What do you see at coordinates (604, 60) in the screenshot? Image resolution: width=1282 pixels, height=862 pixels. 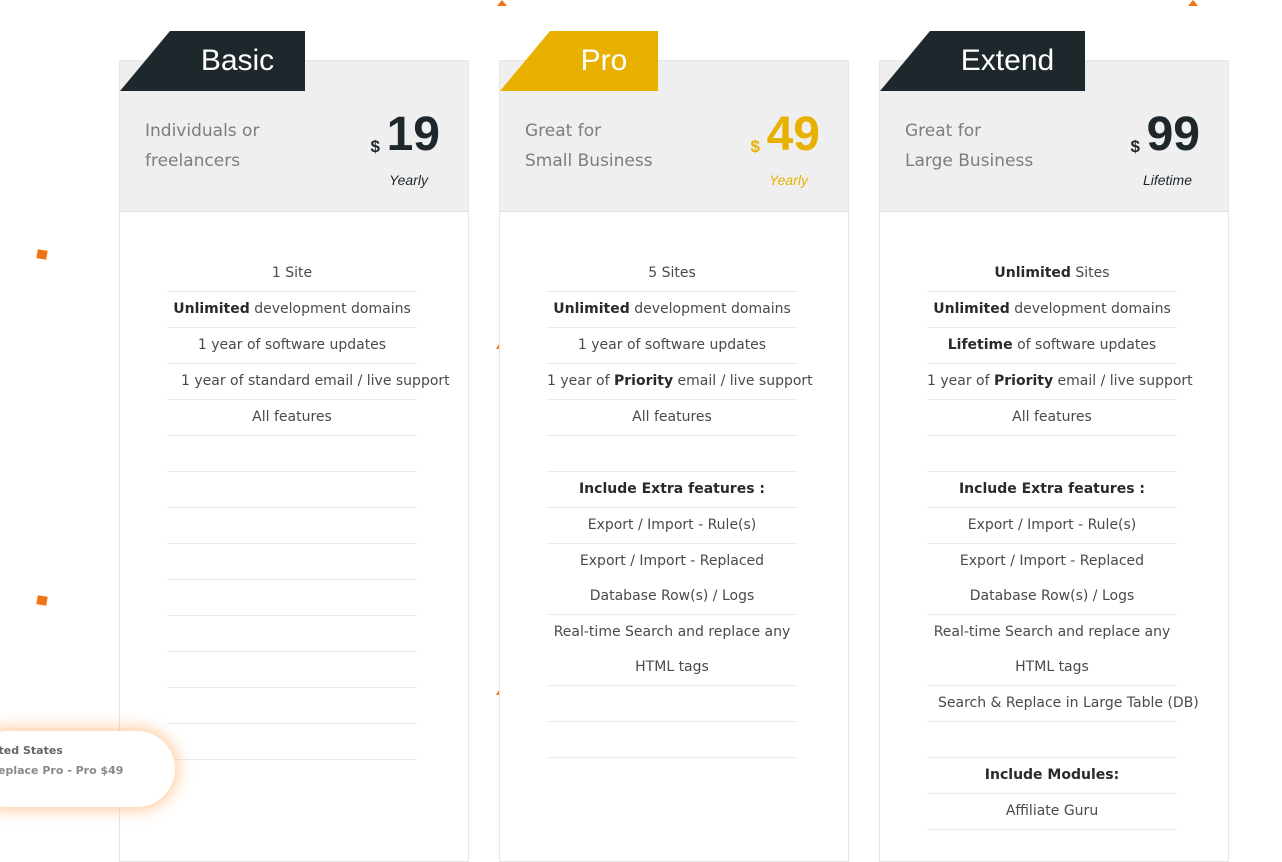 I see `plan-name: Pro` at bounding box center [604, 60].